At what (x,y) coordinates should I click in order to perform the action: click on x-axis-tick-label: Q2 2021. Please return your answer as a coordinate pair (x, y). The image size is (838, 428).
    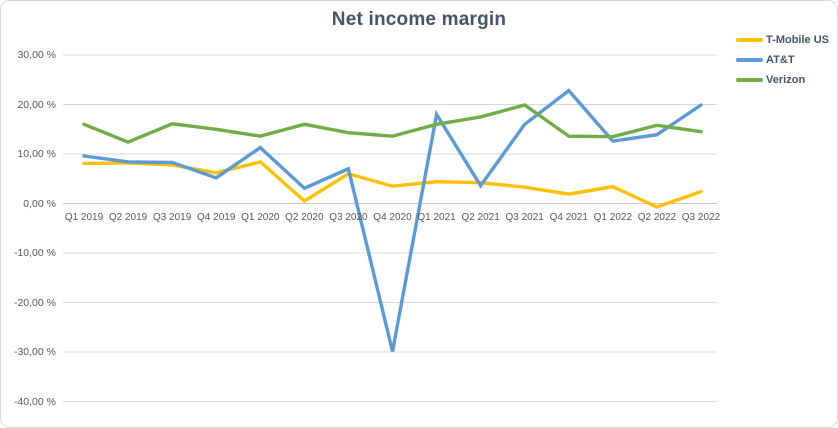
    Looking at the image, I should click on (480, 217).